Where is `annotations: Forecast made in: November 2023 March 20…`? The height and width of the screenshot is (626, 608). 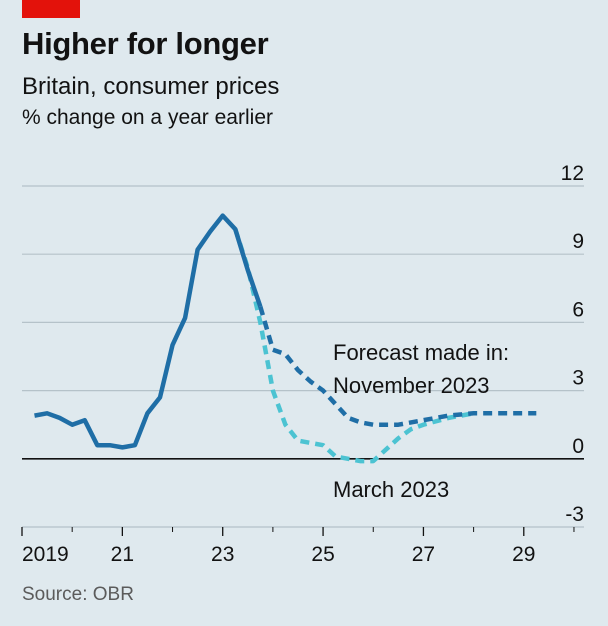 annotations: Forecast made in: November 2023 March 20… is located at coordinates (421, 421).